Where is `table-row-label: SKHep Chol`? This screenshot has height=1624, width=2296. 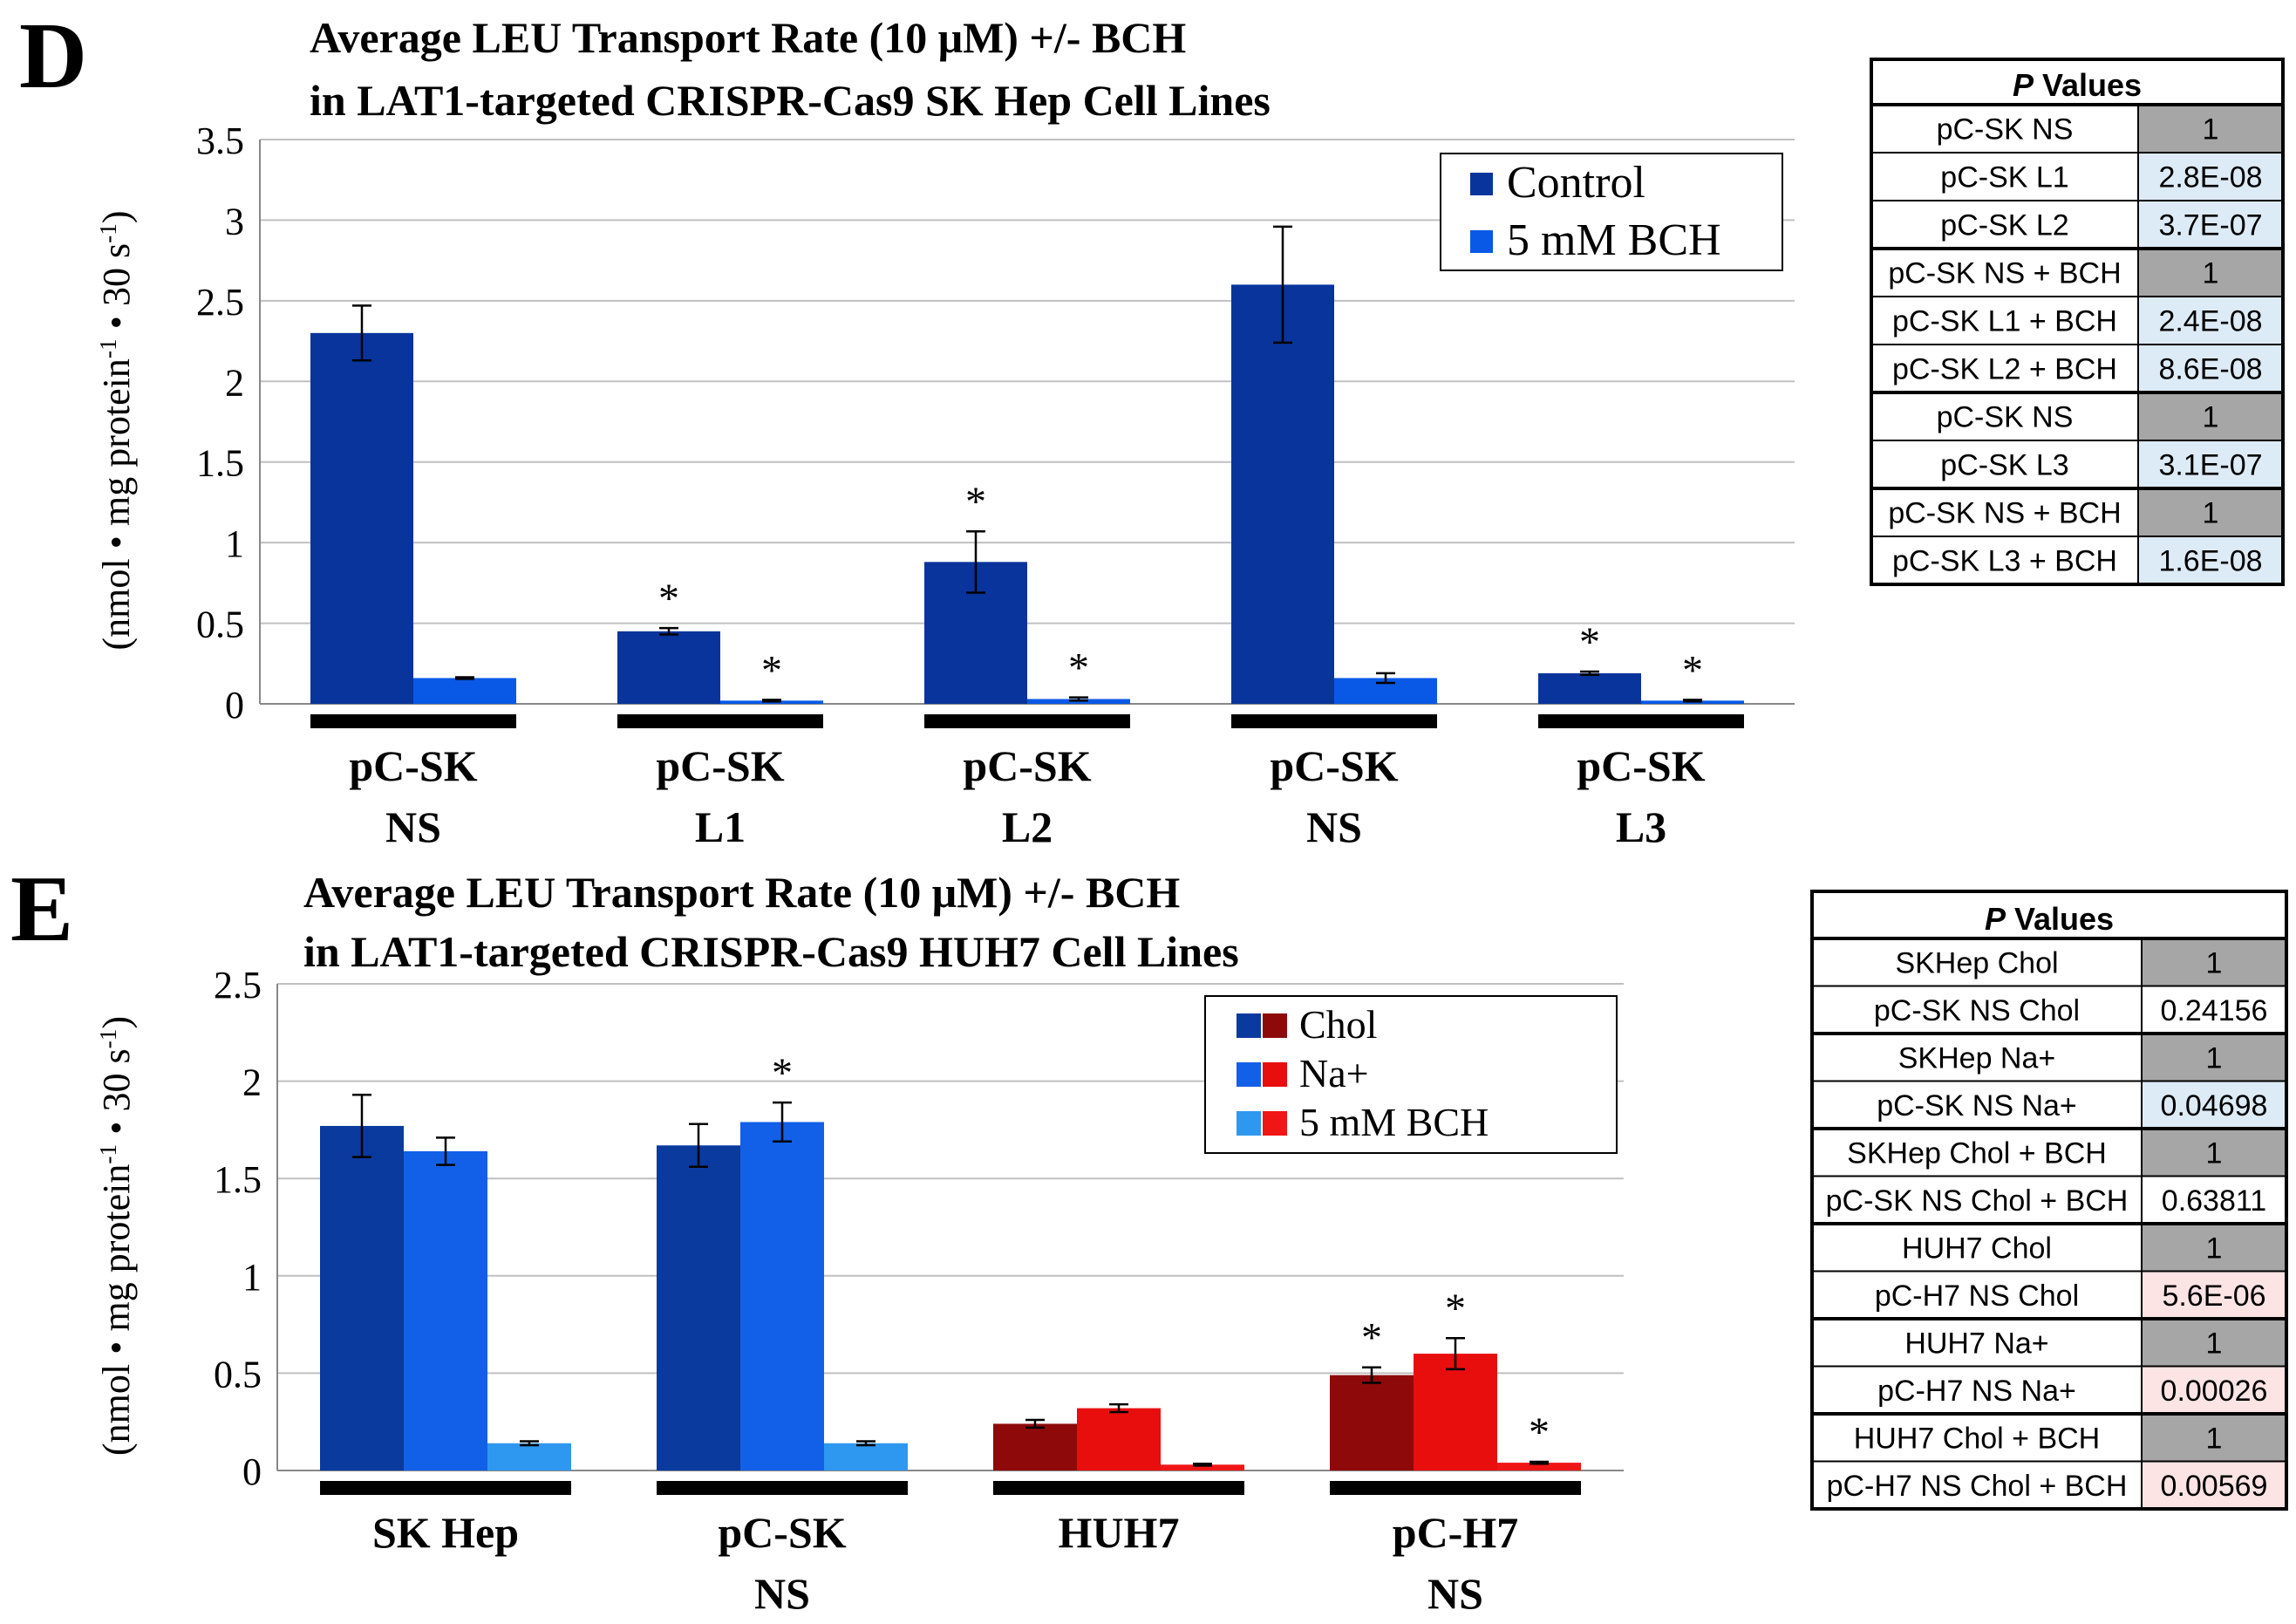 table-row-label: SKHep Chol is located at coordinates (1977, 962).